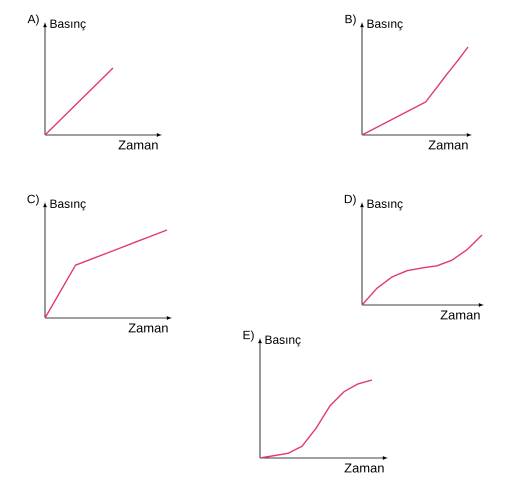  I want to click on chart-title: C), so click(33, 200).